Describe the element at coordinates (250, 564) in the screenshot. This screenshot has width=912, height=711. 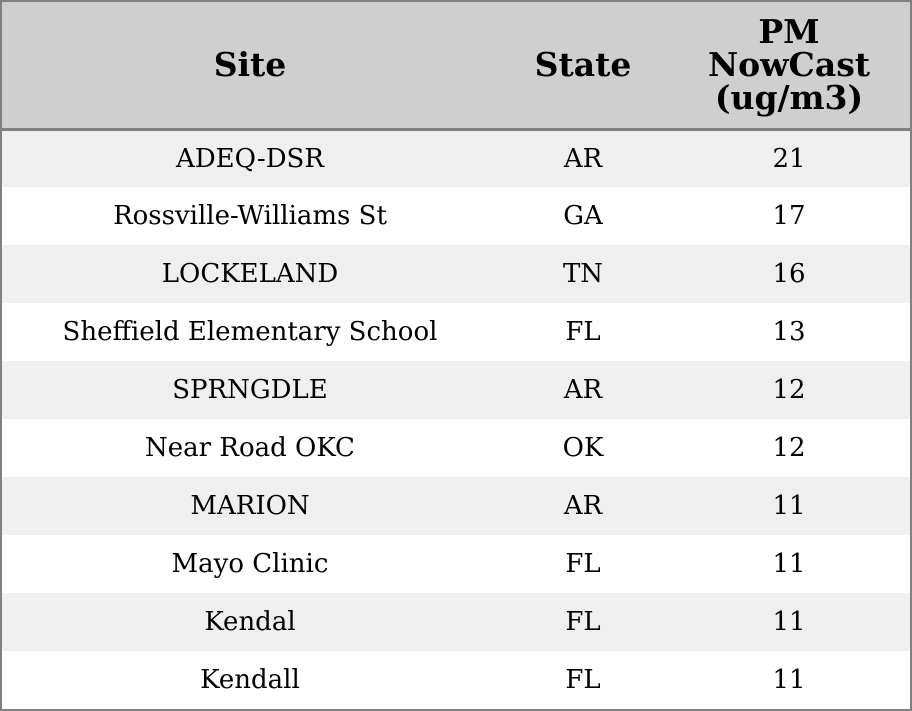
I see `cell-site: Mayo Clinic` at that location.